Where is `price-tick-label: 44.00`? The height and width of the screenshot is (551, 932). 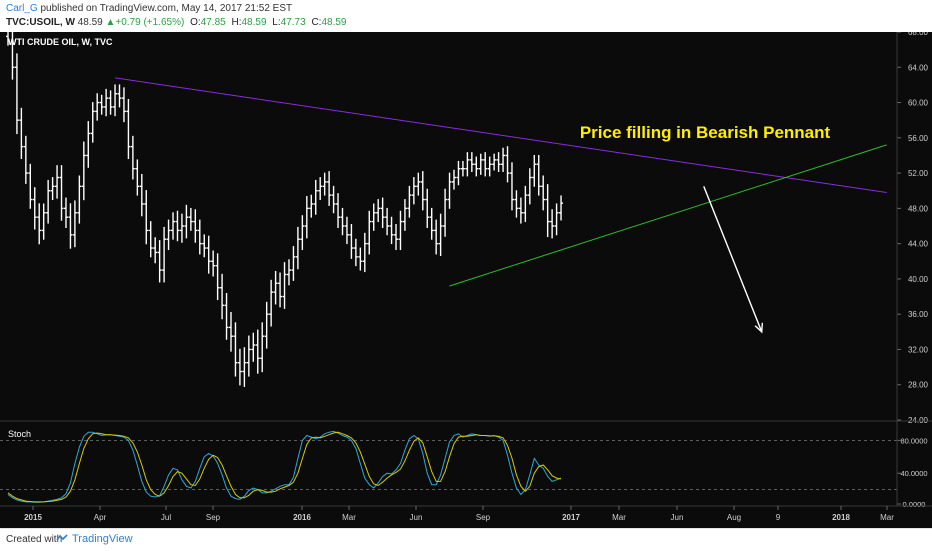 price-tick-label: 44.00 is located at coordinates (918, 244).